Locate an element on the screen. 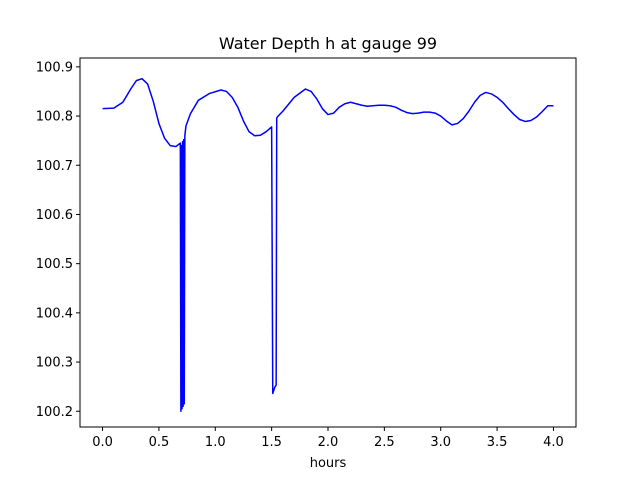 The image size is (640, 480). y-tick-label: 100.2 is located at coordinates (54, 412).